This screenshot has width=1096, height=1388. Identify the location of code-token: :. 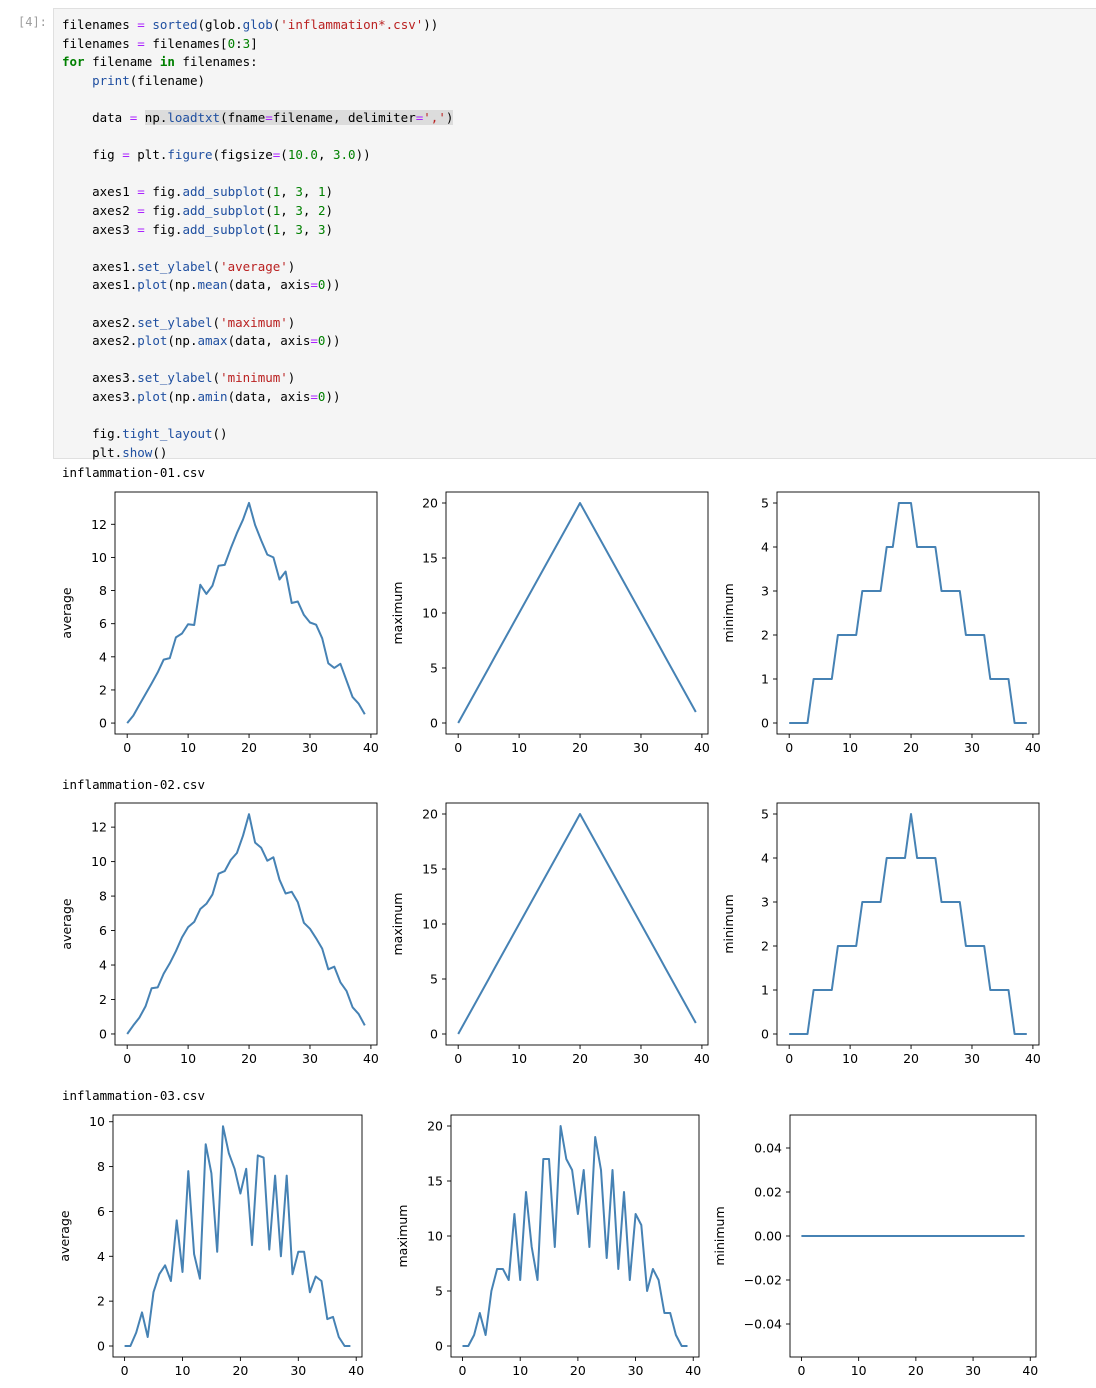
(239, 43).